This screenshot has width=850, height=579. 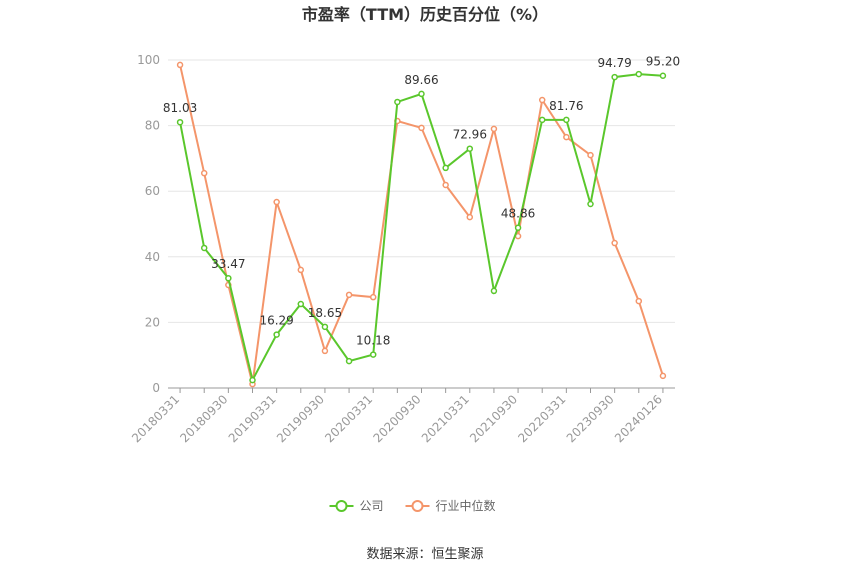 What do you see at coordinates (518, 214) in the screenshot?
I see `data-label: 48.86` at bounding box center [518, 214].